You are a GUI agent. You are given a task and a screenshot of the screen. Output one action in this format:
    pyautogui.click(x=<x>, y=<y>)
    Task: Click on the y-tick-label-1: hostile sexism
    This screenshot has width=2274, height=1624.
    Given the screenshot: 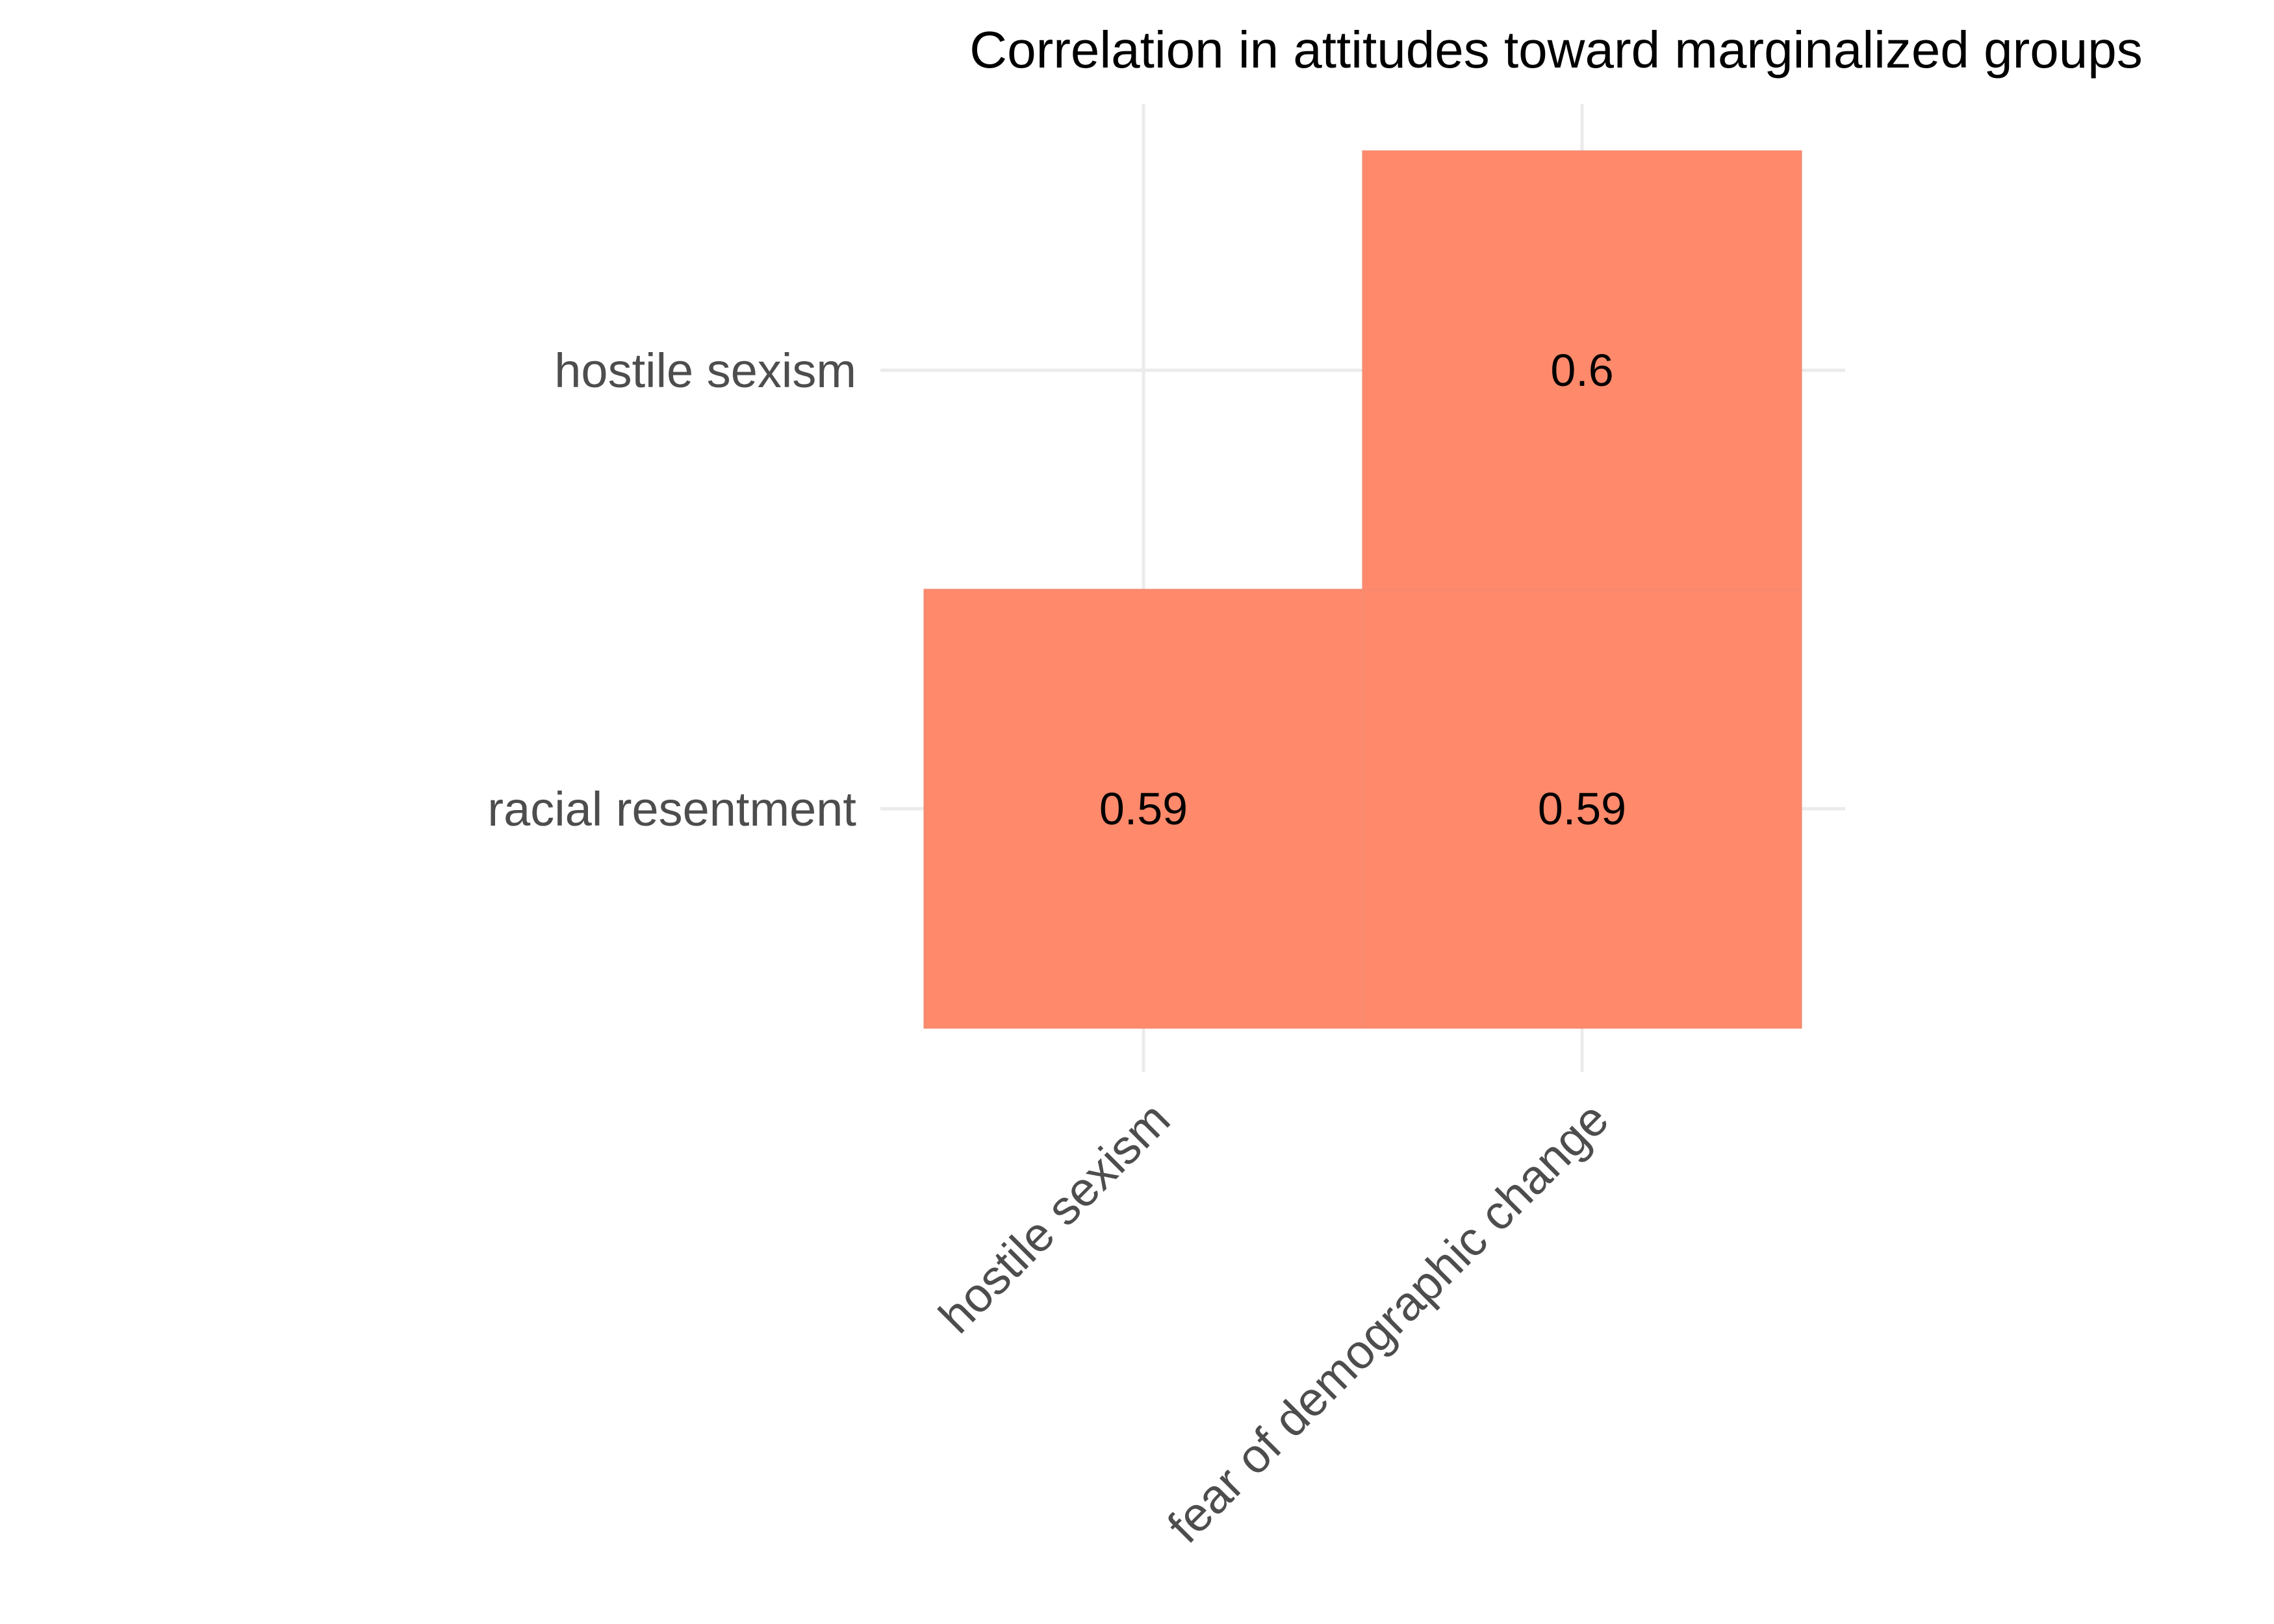 What is the action you would take?
    pyautogui.click(x=705, y=371)
    